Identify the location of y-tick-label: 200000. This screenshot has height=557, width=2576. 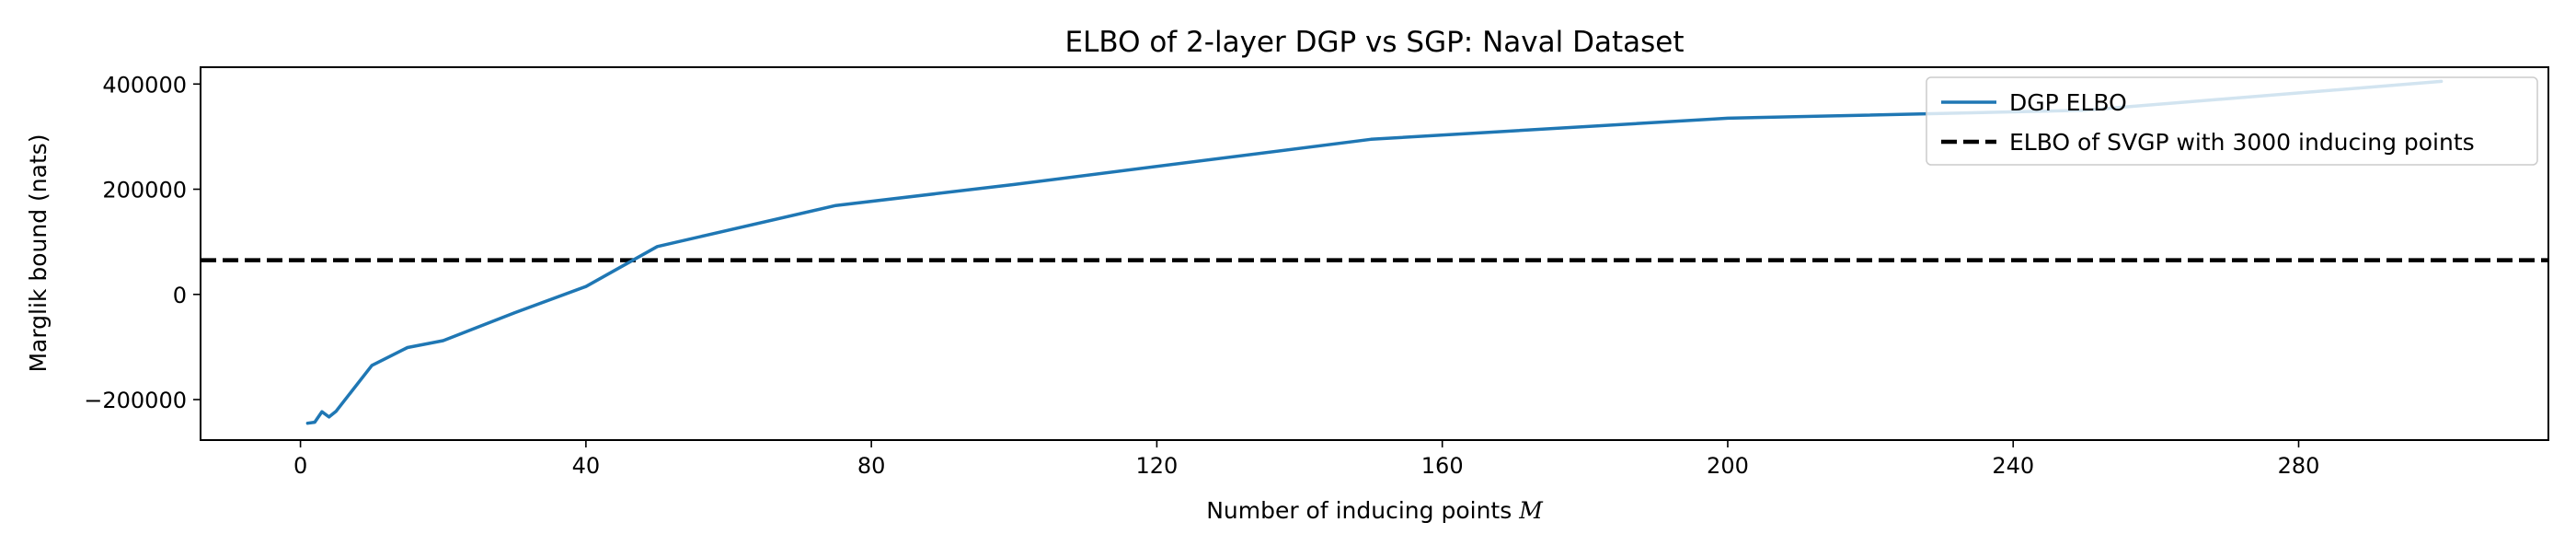
(144, 190).